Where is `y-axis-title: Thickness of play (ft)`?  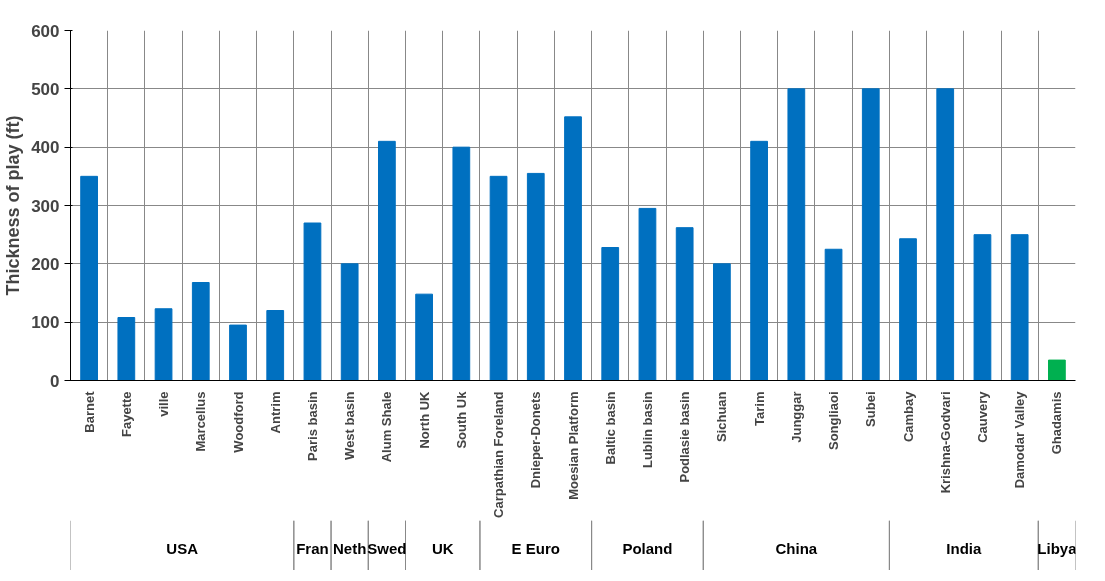 y-axis-title: Thickness of play (ft) is located at coordinates (13, 205).